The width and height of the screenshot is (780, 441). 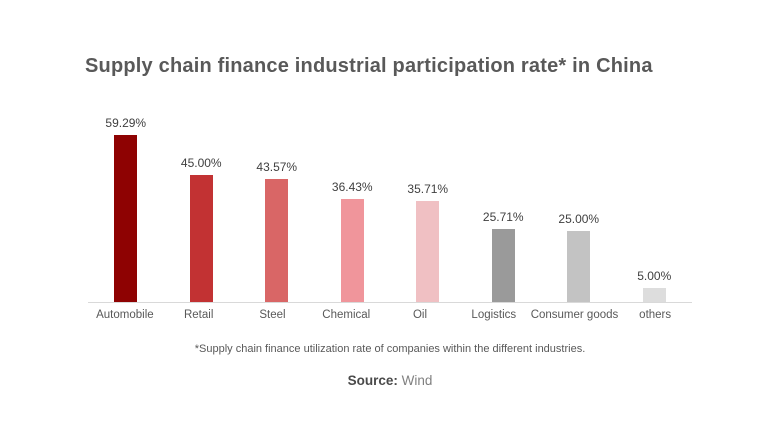 What do you see at coordinates (126, 123) in the screenshot?
I see `bar-value-label-automobile: 59.29%` at bounding box center [126, 123].